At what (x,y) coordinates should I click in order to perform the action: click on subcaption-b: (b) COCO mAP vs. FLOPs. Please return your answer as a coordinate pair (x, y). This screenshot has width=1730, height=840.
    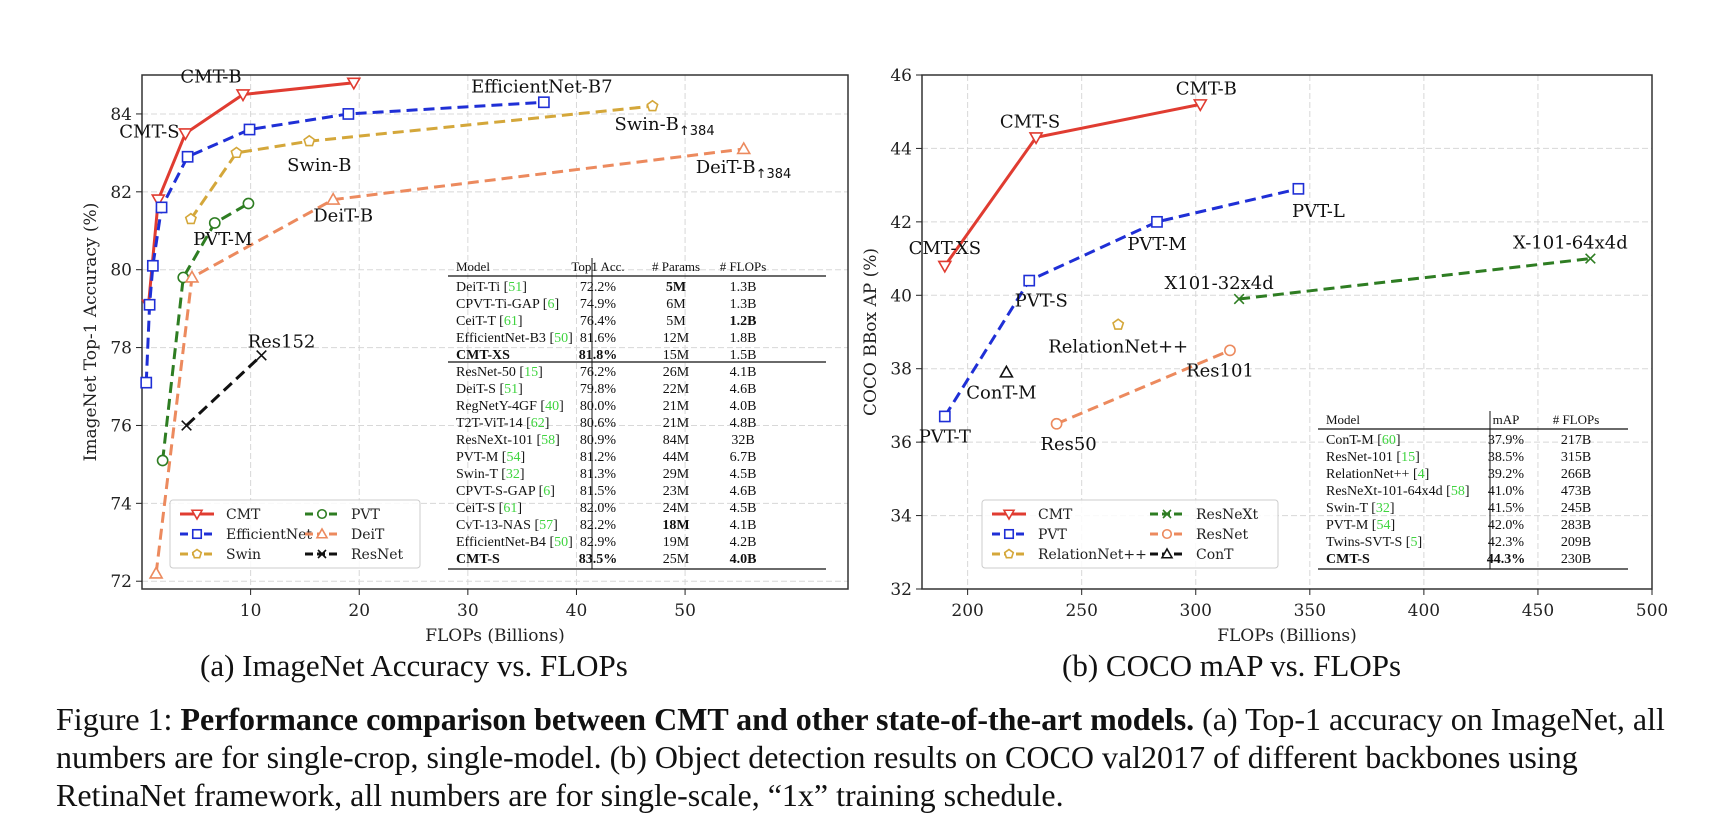
    Looking at the image, I should click on (1232, 665).